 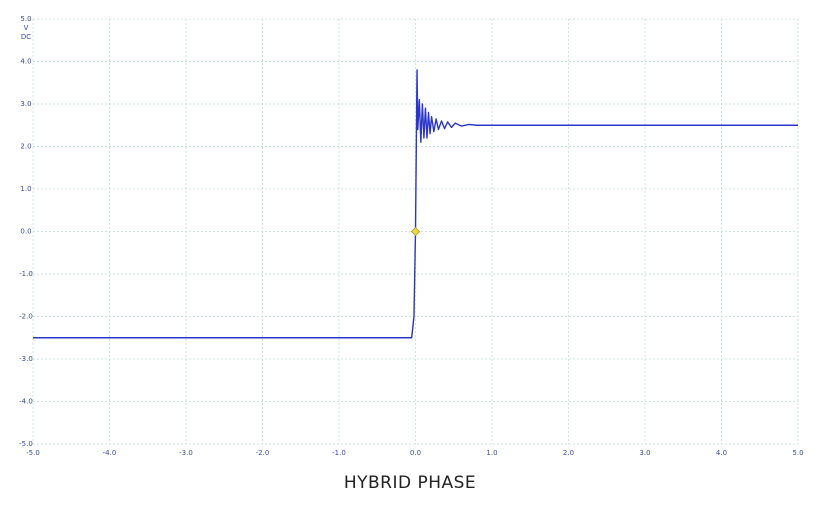 I want to click on x-tick-label: -2.0, so click(x=263, y=453).